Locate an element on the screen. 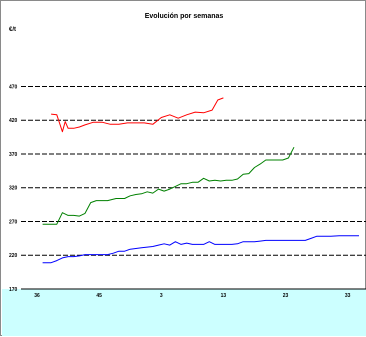  x-tick-label: 3 is located at coordinates (161, 296).